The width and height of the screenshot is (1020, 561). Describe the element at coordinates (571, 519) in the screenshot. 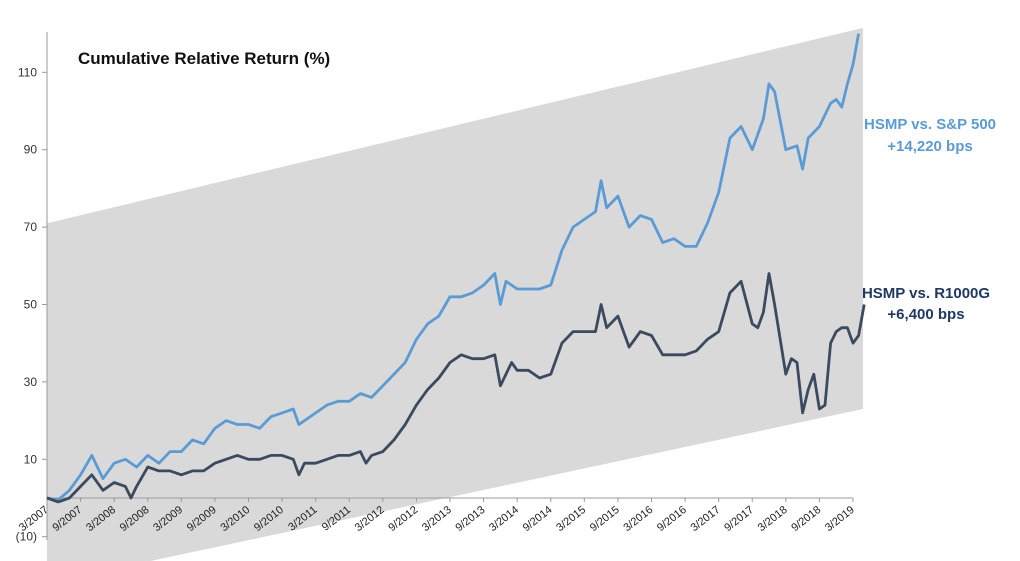

I see `x-tick-label: 3/2015` at that location.